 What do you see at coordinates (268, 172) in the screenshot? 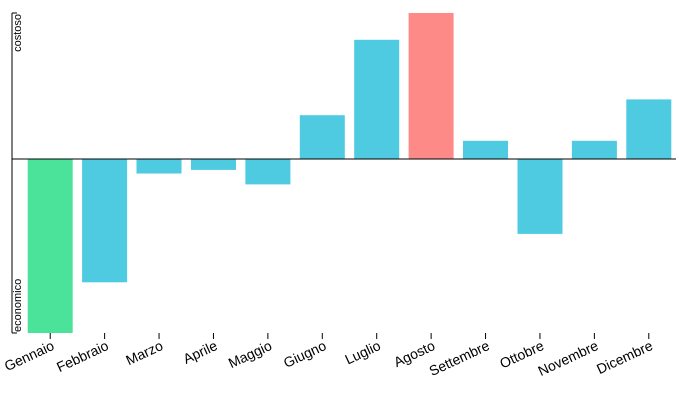
I see `bar-maggio` at bounding box center [268, 172].